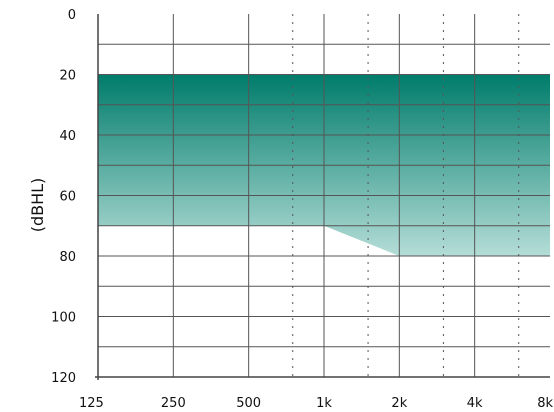 The width and height of the screenshot is (554, 412). What do you see at coordinates (399, 403) in the screenshot?
I see `x-tick-label: 2k` at bounding box center [399, 403].